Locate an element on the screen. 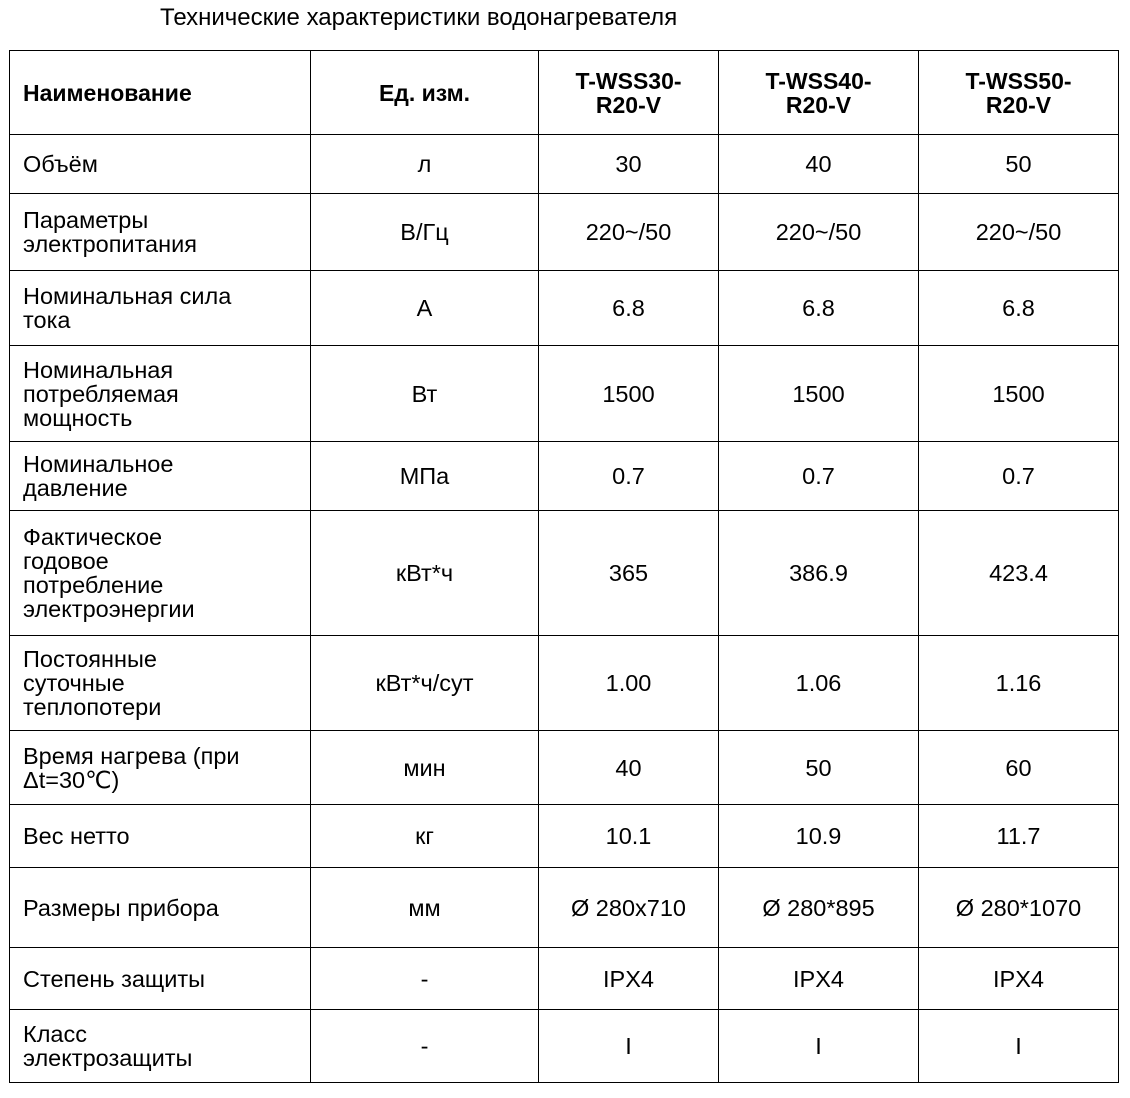  table-cell: 10.9 is located at coordinates (818, 836).